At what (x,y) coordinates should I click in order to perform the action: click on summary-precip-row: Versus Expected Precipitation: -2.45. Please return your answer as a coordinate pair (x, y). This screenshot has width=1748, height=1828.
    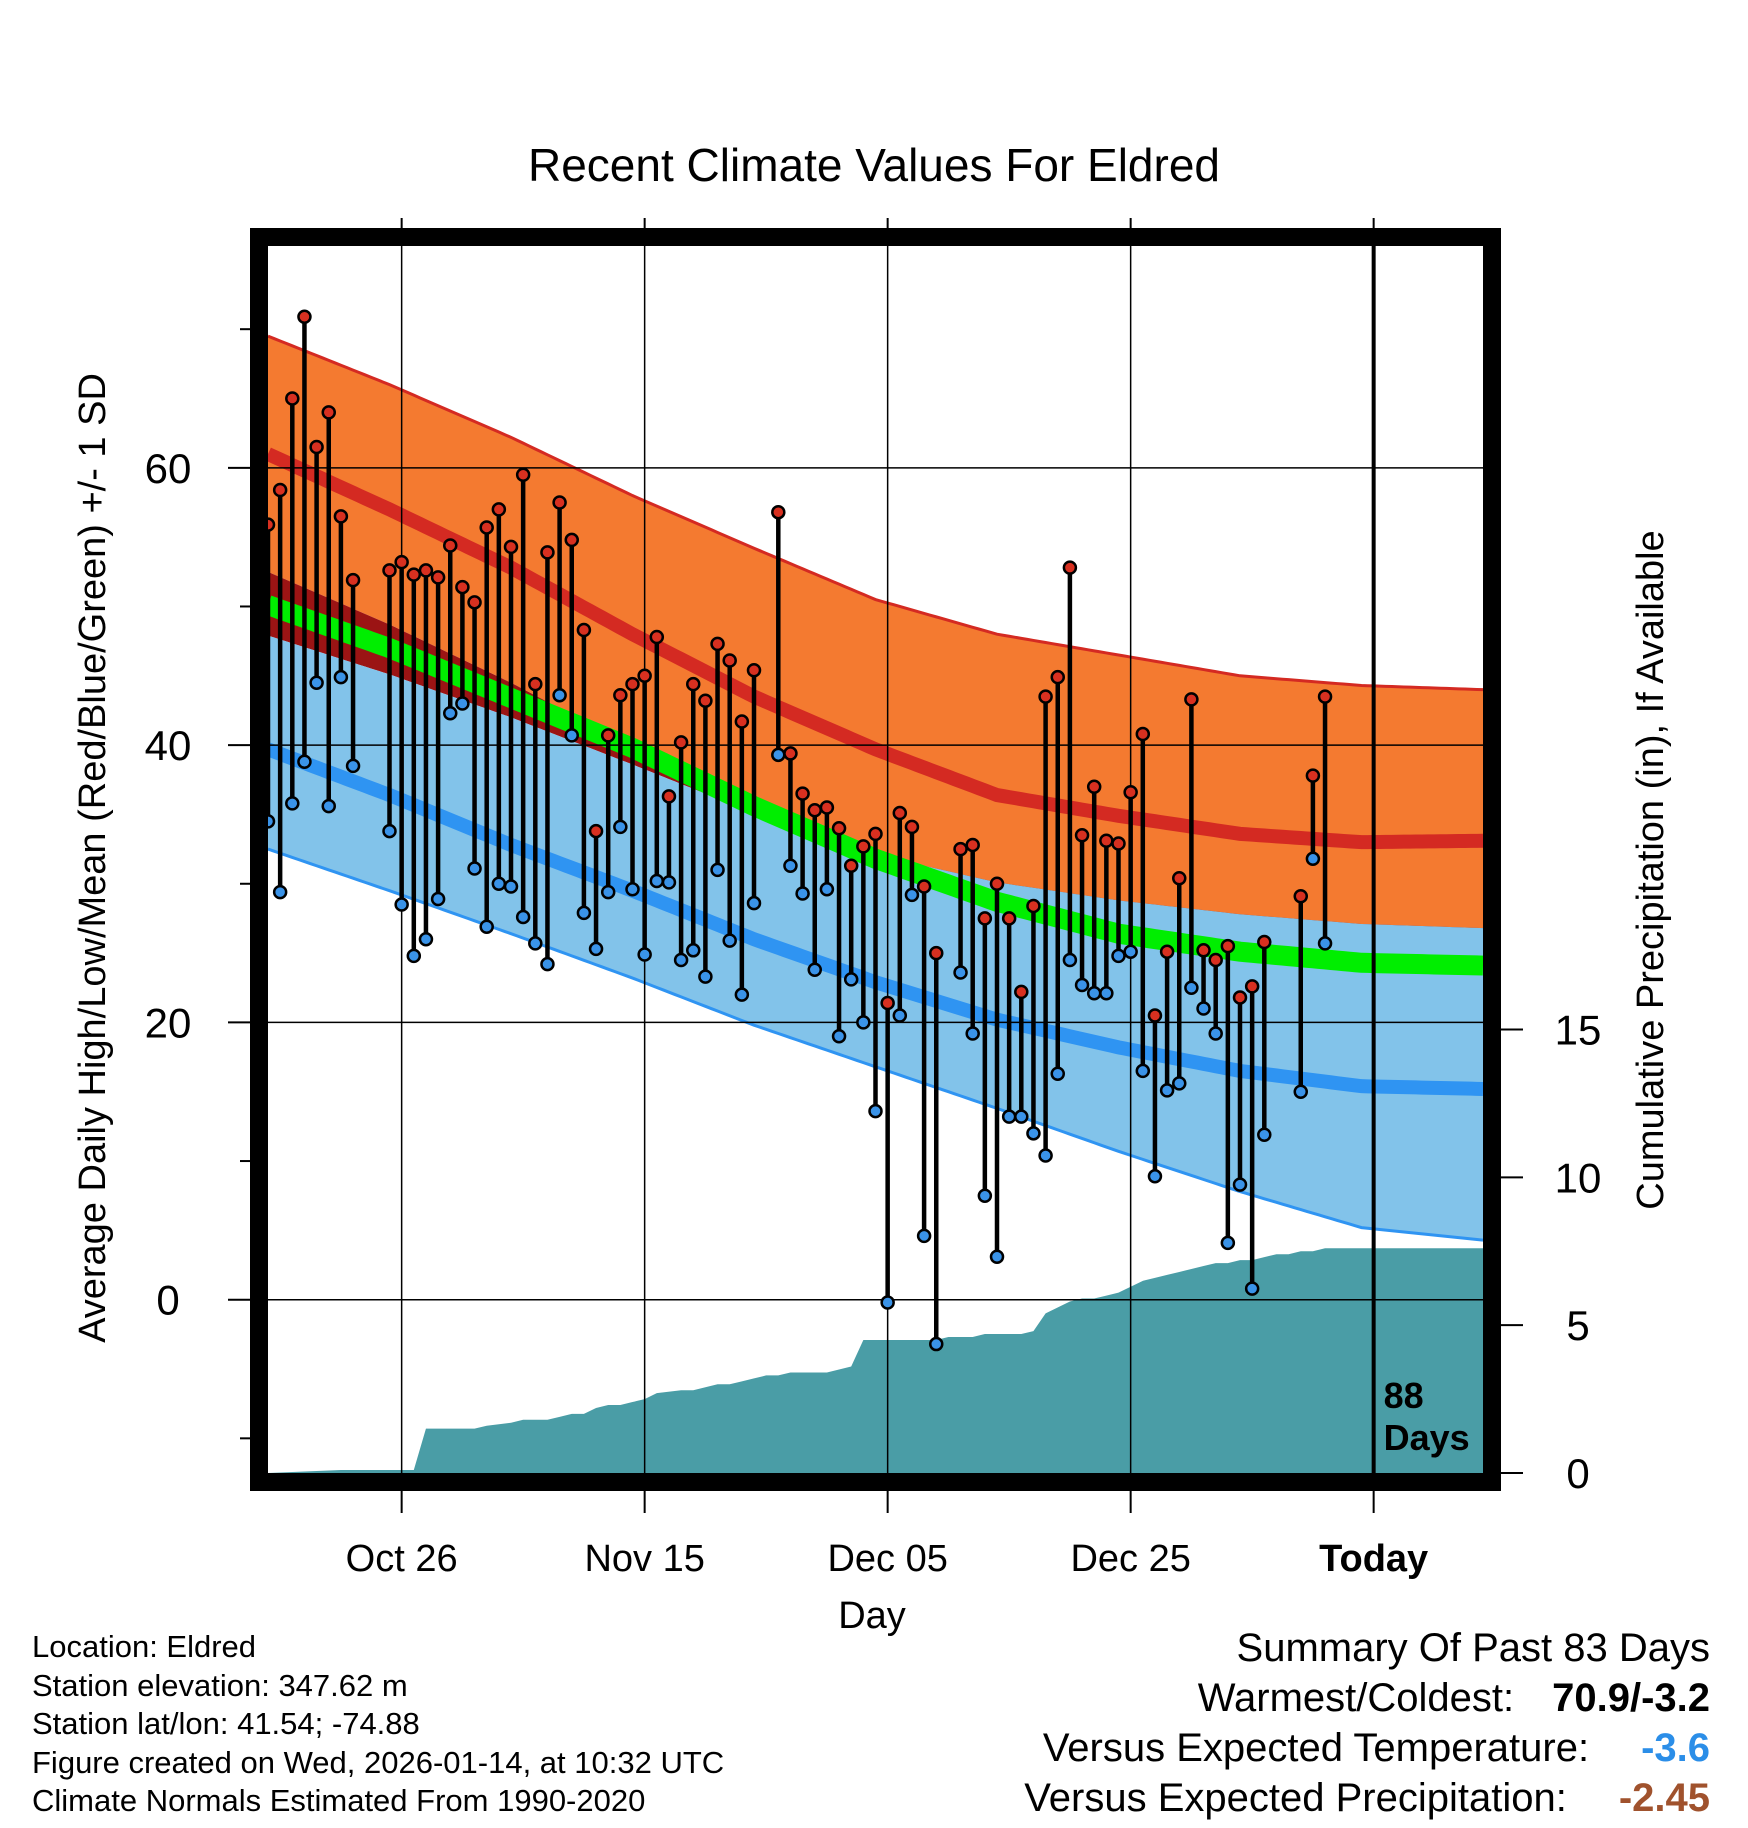
    Looking at the image, I should click on (1367, 1798).